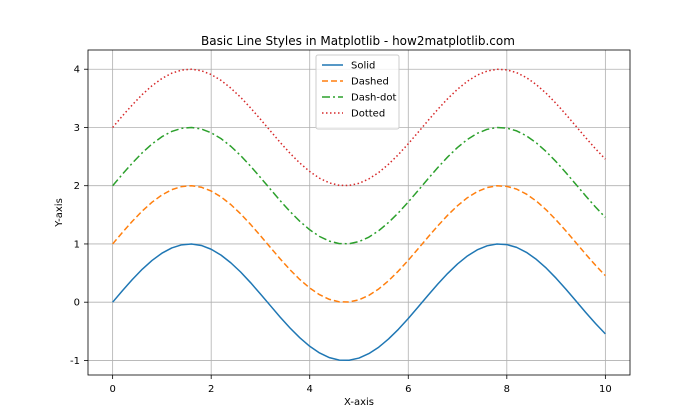 This screenshot has width=700, height=420. Describe the element at coordinates (370, 82) in the screenshot. I see `legend-label: Dashed` at that location.